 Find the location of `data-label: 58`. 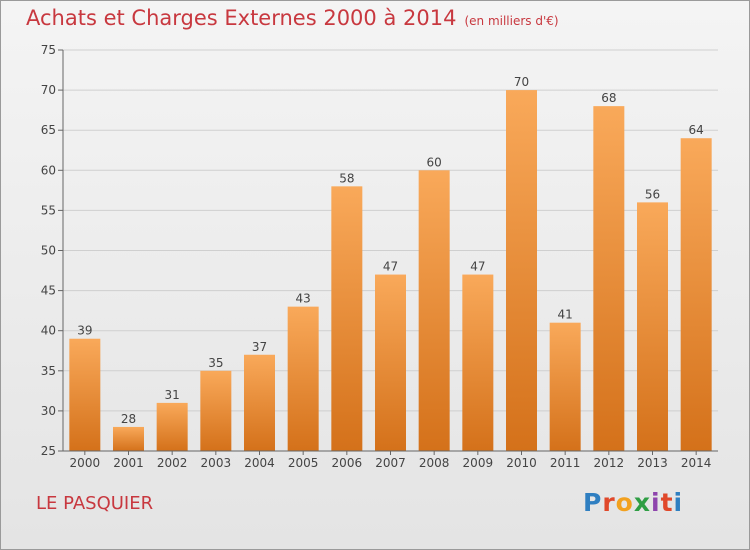

data-label: 58 is located at coordinates (346, 178).